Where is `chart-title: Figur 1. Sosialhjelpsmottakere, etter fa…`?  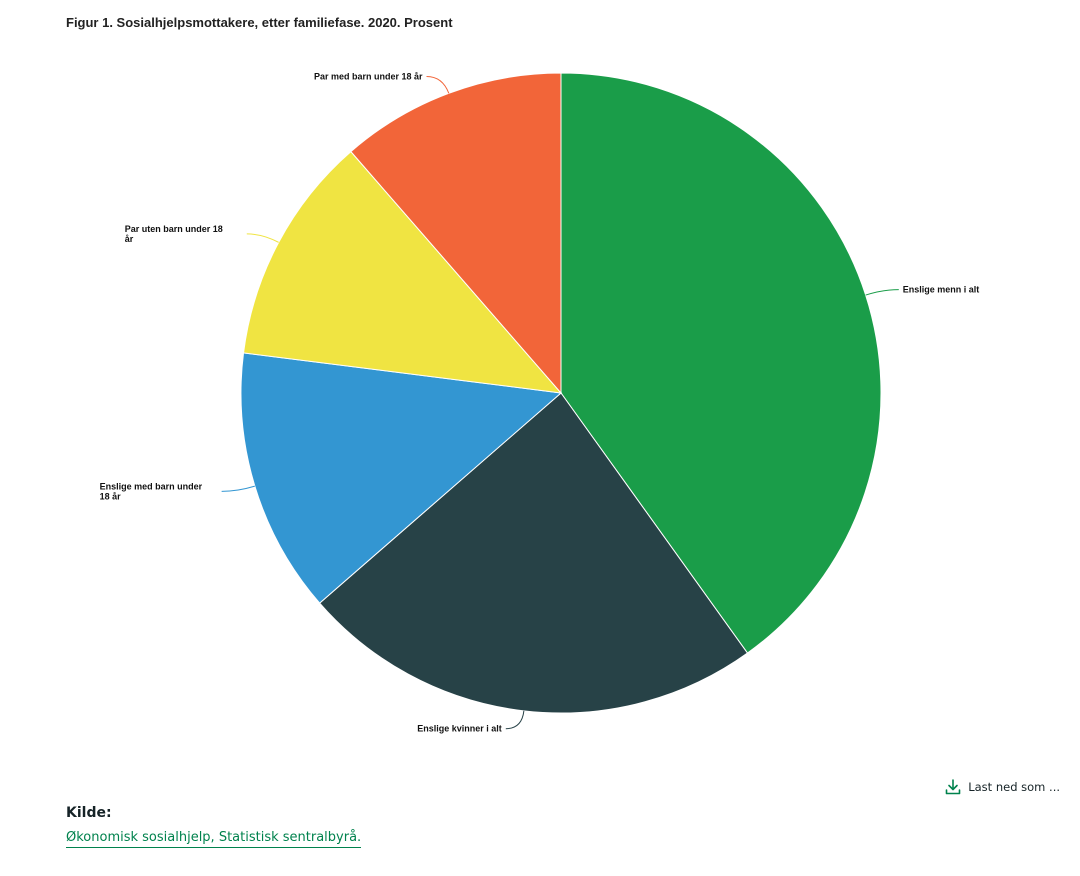 chart-title: Figur 1. Sosialhjelpsmottakere, etter fa… is located at coordinates (259, 22).